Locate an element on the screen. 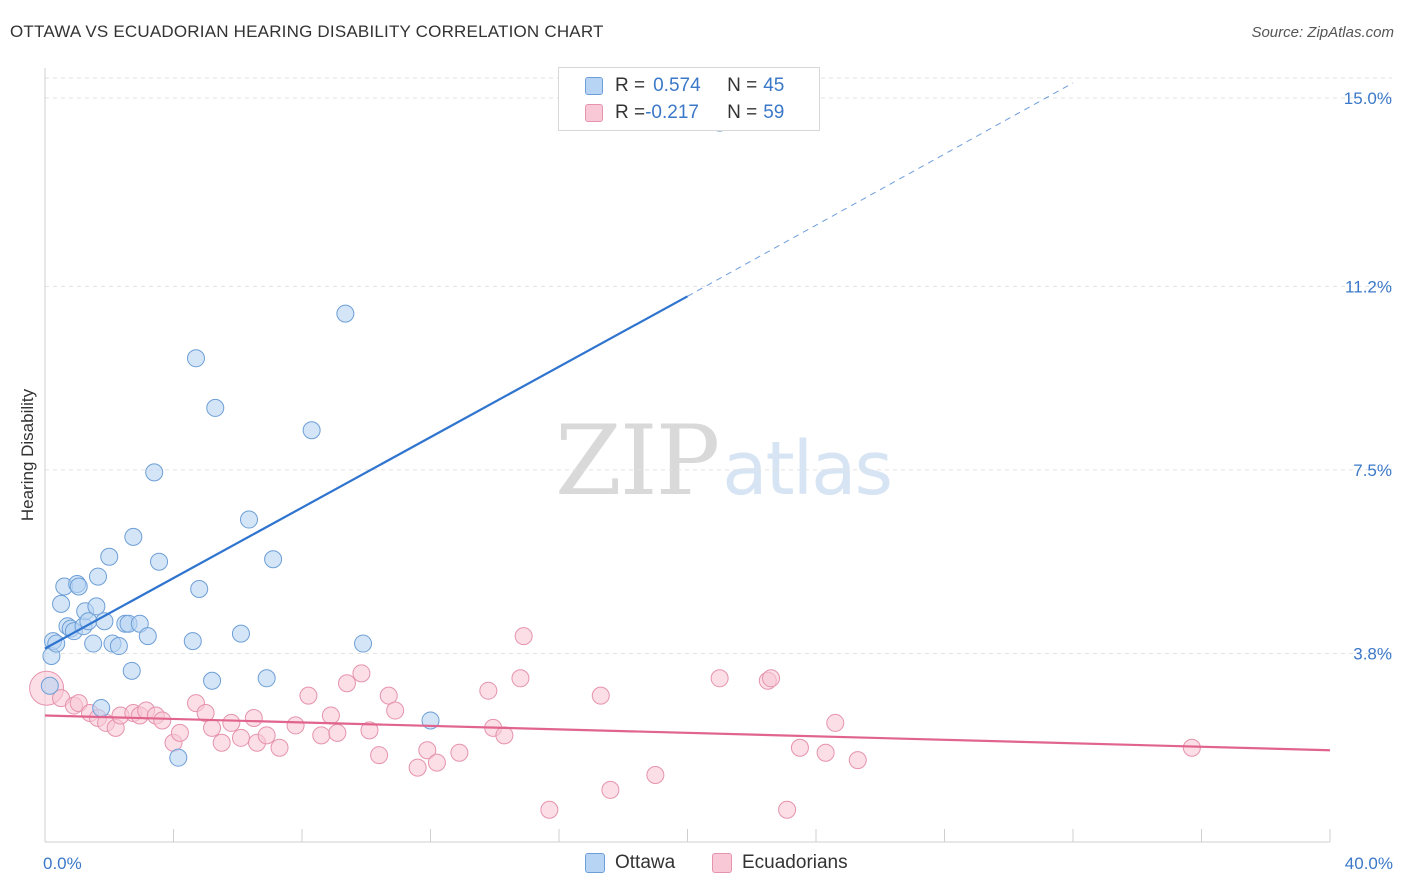 This screenshot has height=892, width=1406. y-tick-label: 11.2% is located at coordinates (1368, 286).